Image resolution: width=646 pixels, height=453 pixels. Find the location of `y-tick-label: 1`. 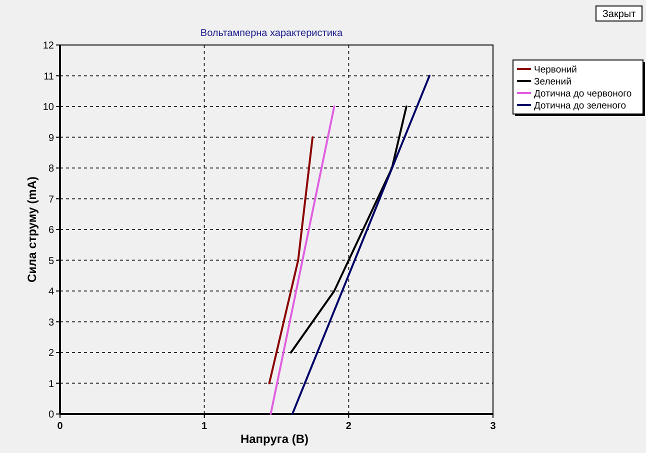

y-tick-label: 1 is located at coordinates (51, 384).